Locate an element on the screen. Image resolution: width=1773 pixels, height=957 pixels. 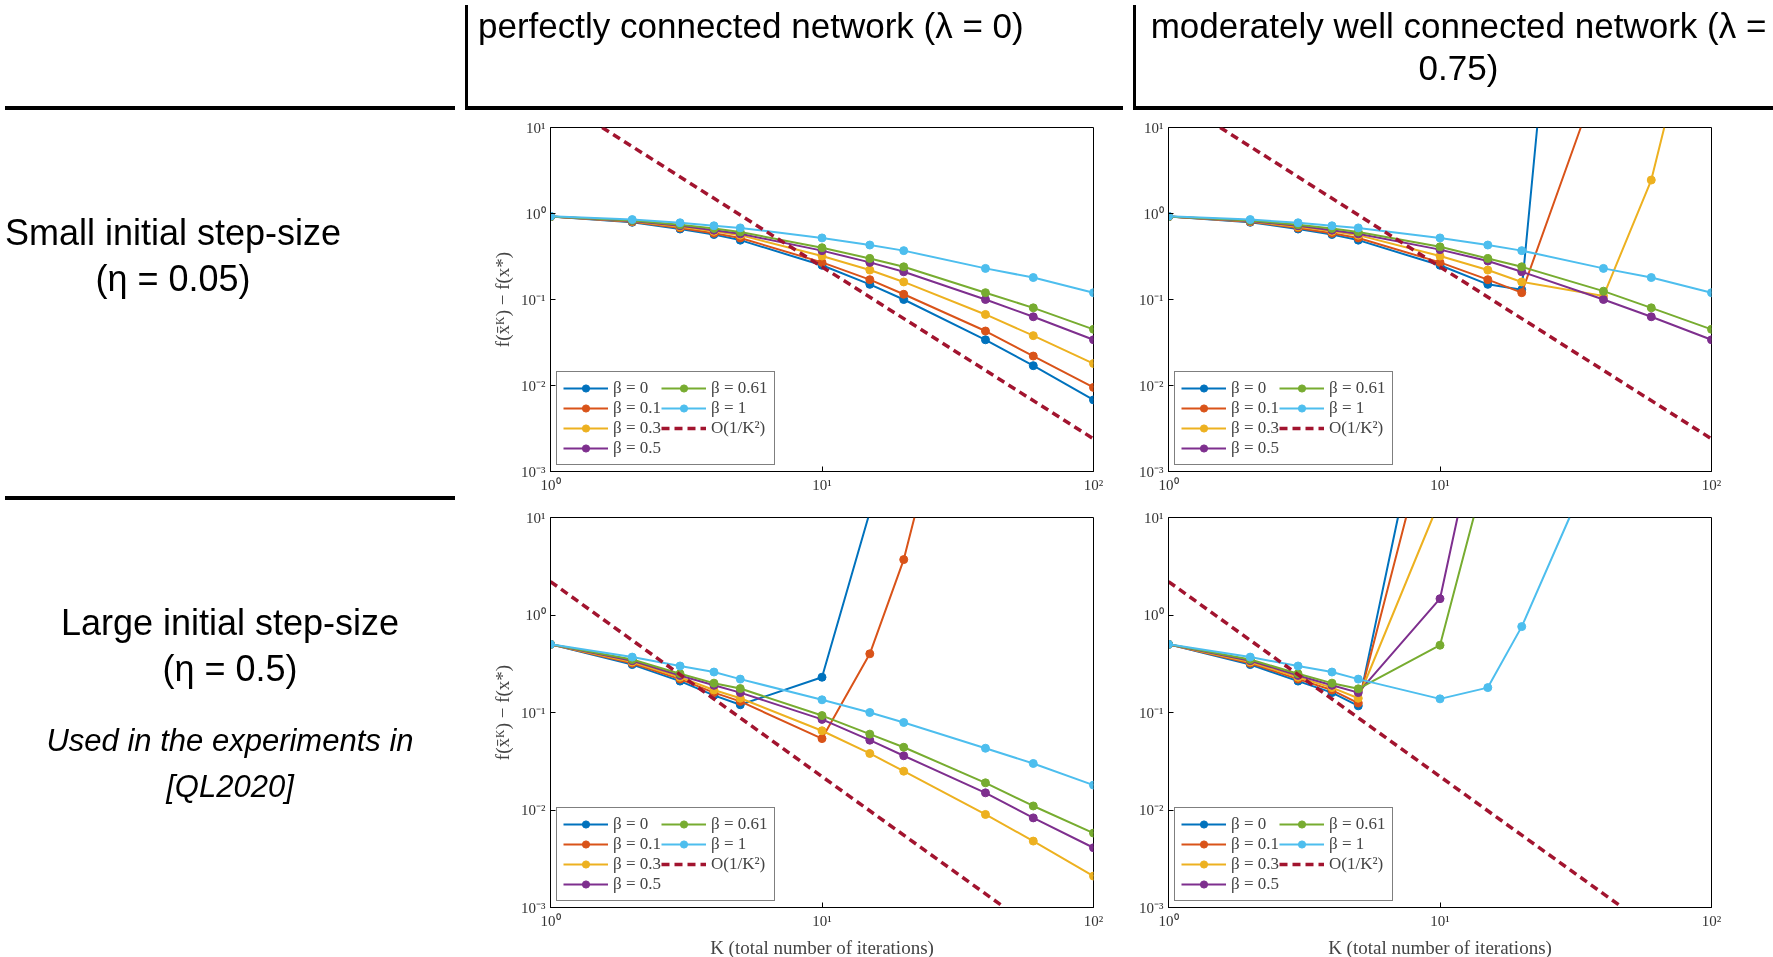
text: Used in the experiments in [QL2020] is located at coordinates (230, 764).